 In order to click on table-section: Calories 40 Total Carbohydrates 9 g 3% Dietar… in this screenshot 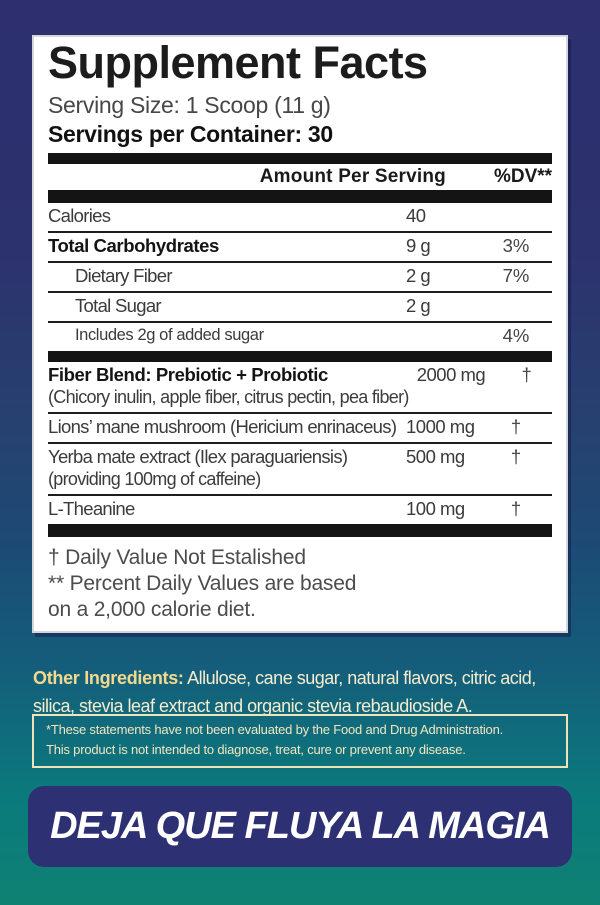, I will do `click(300, 277)`.